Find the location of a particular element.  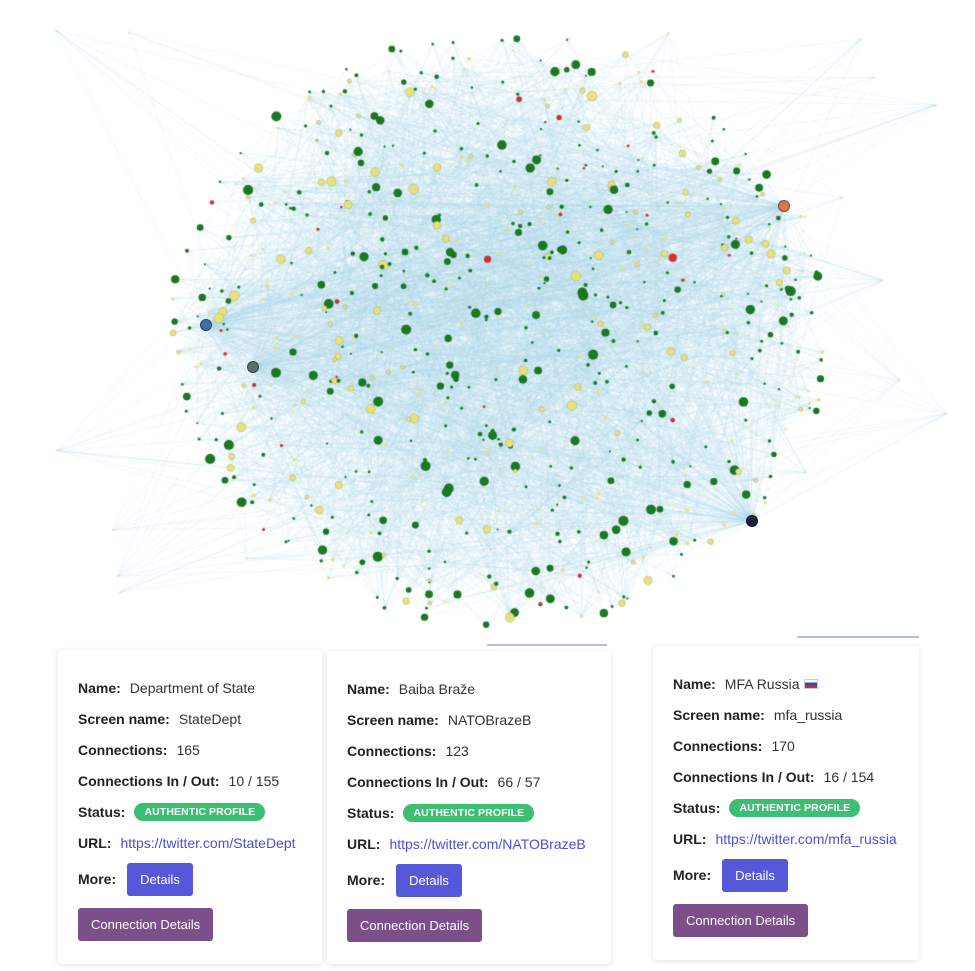

name-row: Name: Department of State is located at coordinates (190, 687).